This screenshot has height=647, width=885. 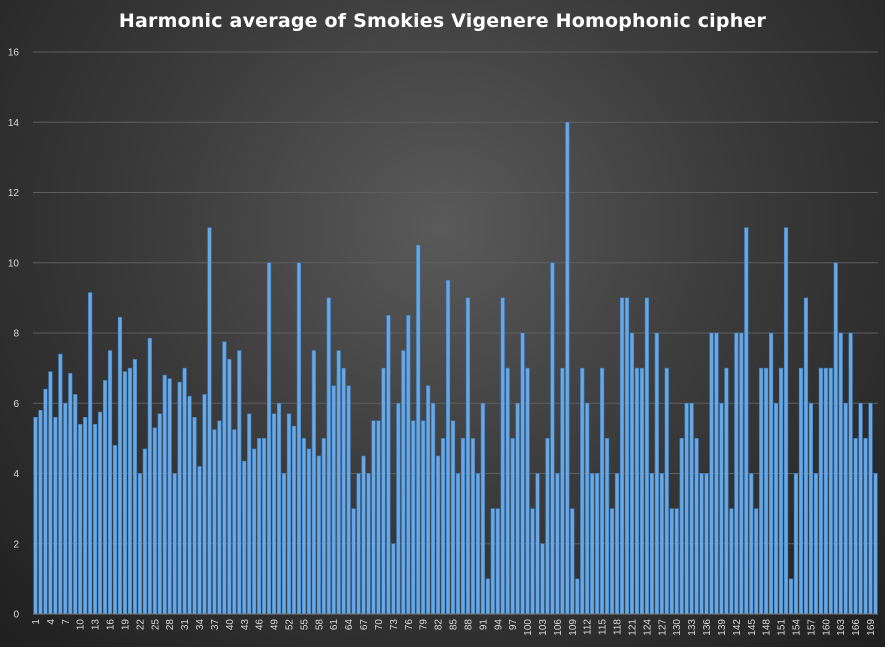 I want to click on x-tick-label: 79, so click(x=424, y=625).